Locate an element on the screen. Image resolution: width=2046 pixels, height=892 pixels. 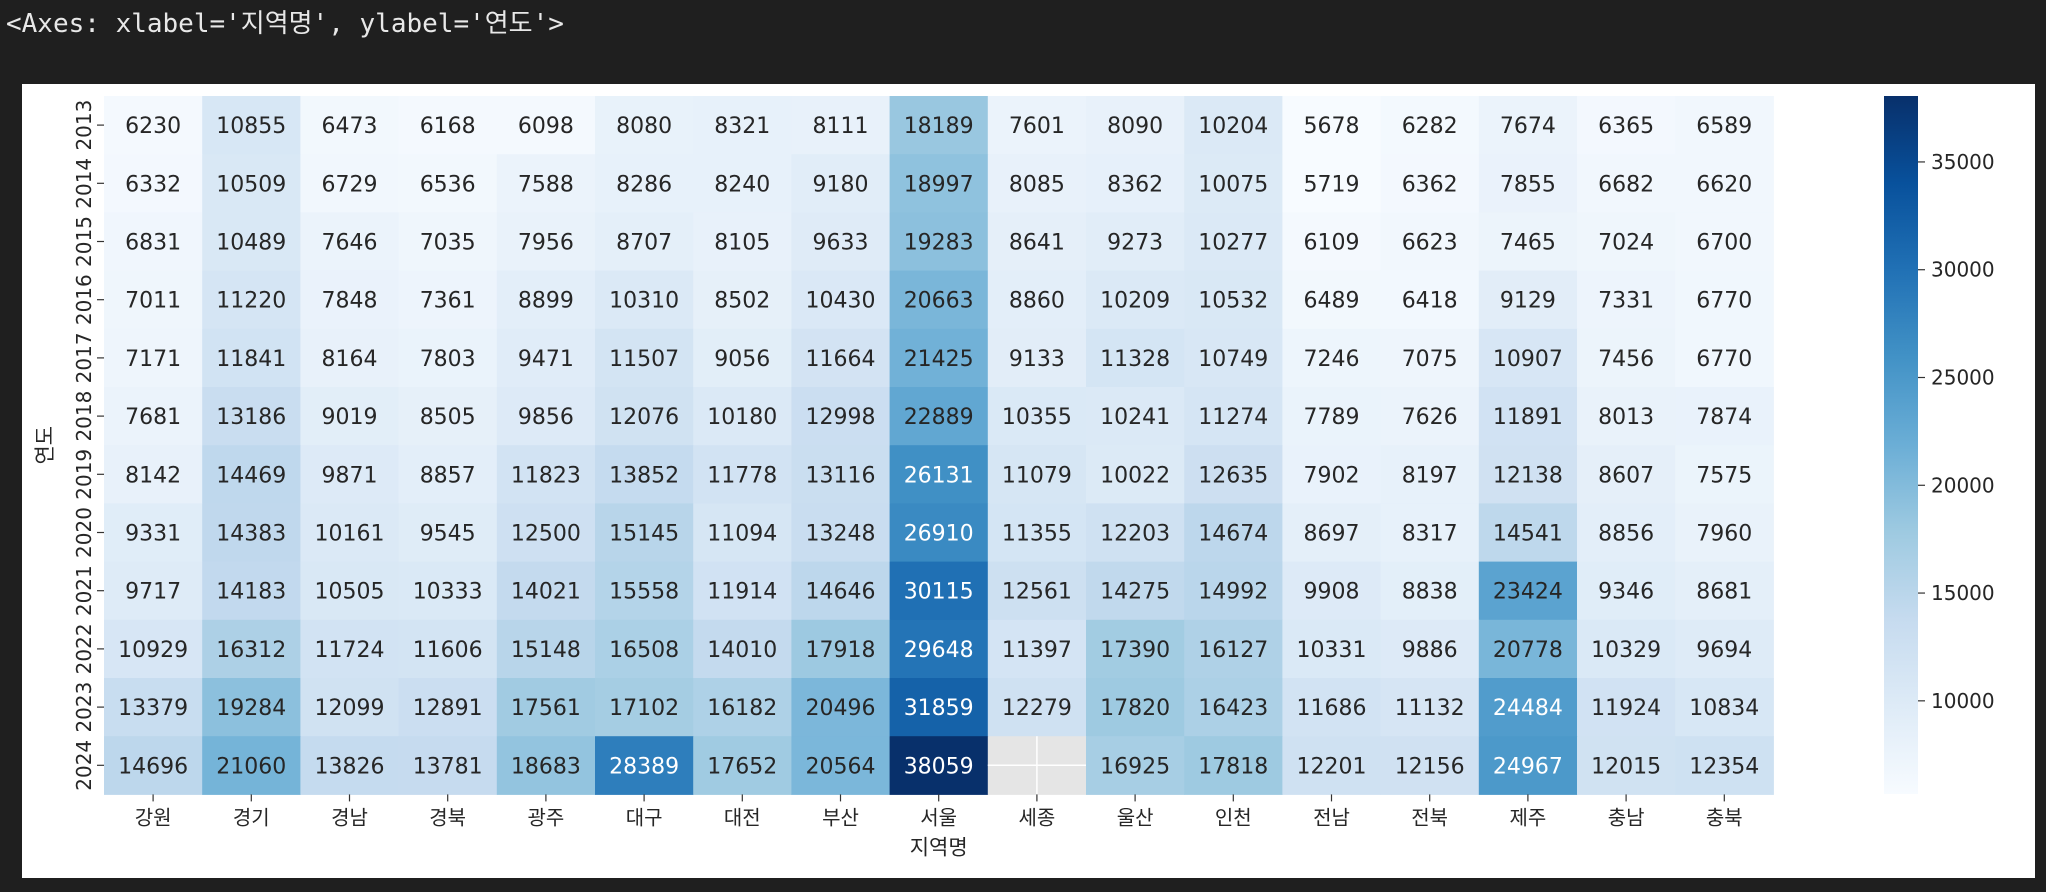
cell-value-label: 7960 is located at coordinates (1724, 534).